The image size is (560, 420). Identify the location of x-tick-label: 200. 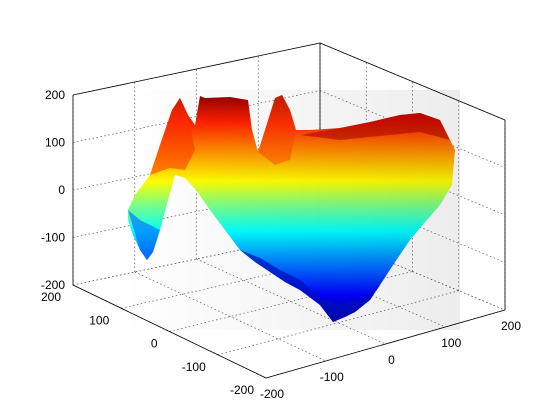
(511, 326).